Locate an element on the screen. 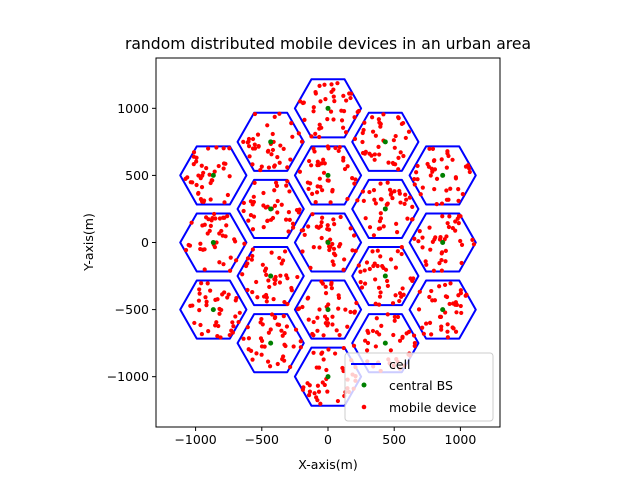 This screenshot has height=480, width=640. cell-hexagon is located at coordinates (213, 309).